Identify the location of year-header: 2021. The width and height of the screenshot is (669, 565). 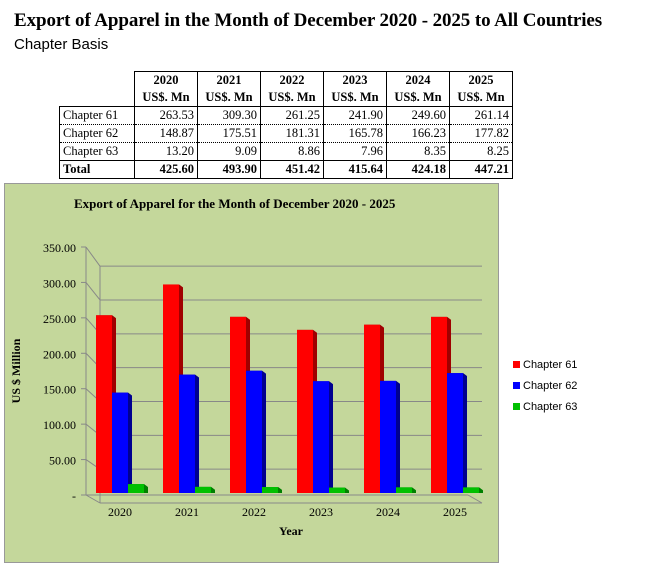
(229, 80).